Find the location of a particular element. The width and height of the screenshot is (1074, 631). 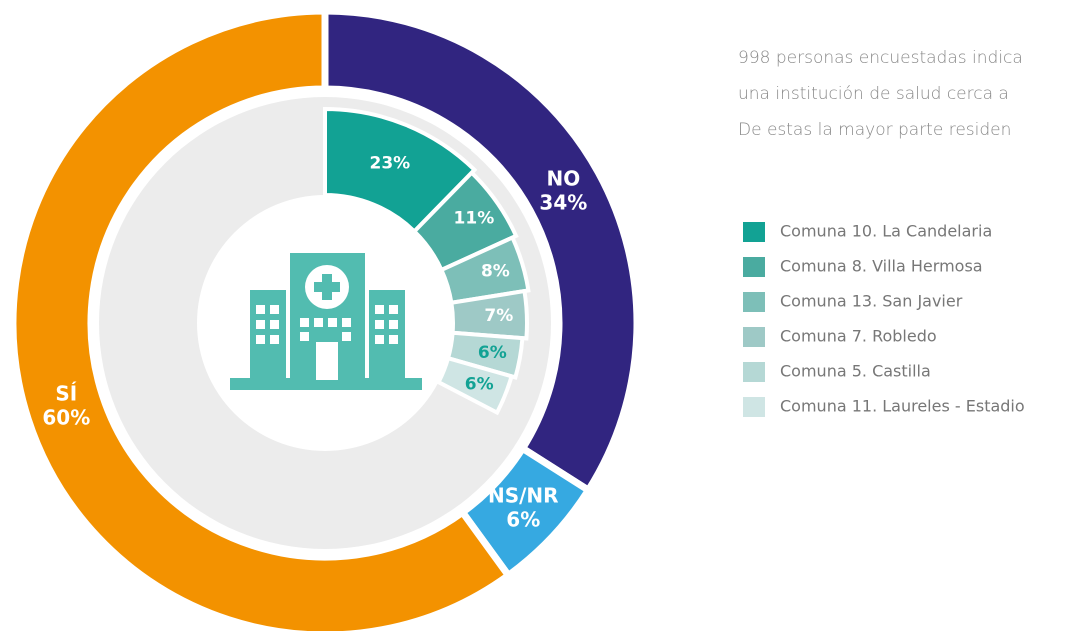

inner-label: 23% is located at coordinates (390, 164).